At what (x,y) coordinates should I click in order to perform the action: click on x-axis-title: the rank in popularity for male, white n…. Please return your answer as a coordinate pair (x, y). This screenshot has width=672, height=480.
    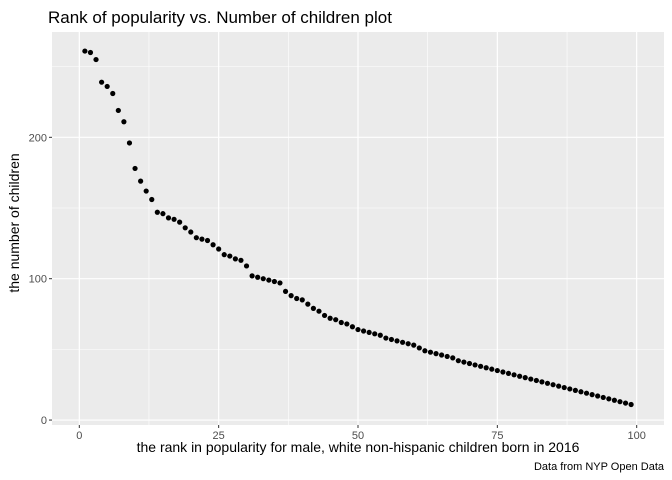
    Looking at the image, I should click on (358, 447).